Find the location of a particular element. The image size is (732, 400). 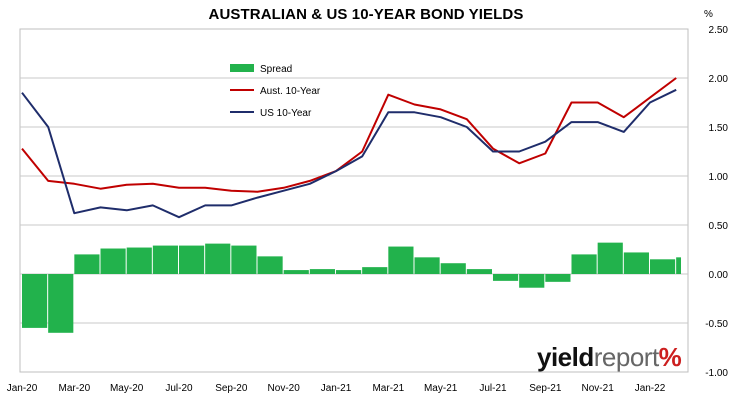

legend-swatch-spread is located at coordinates (242, 68).